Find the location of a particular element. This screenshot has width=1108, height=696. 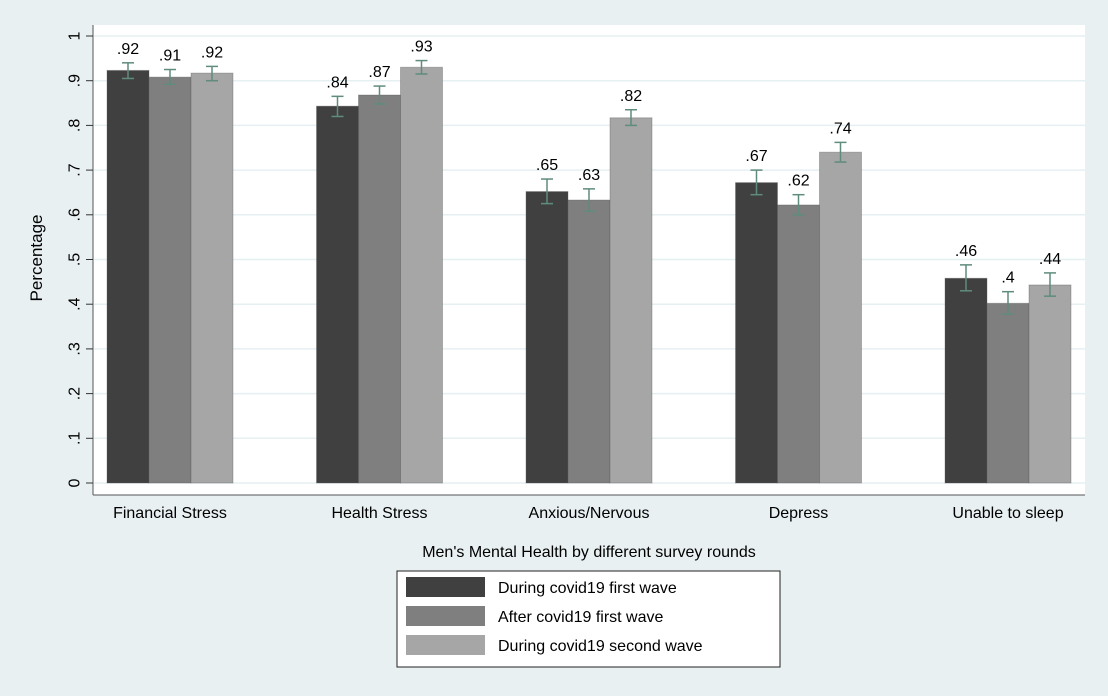

value-label: .63 is located at coordinates (589, 175).